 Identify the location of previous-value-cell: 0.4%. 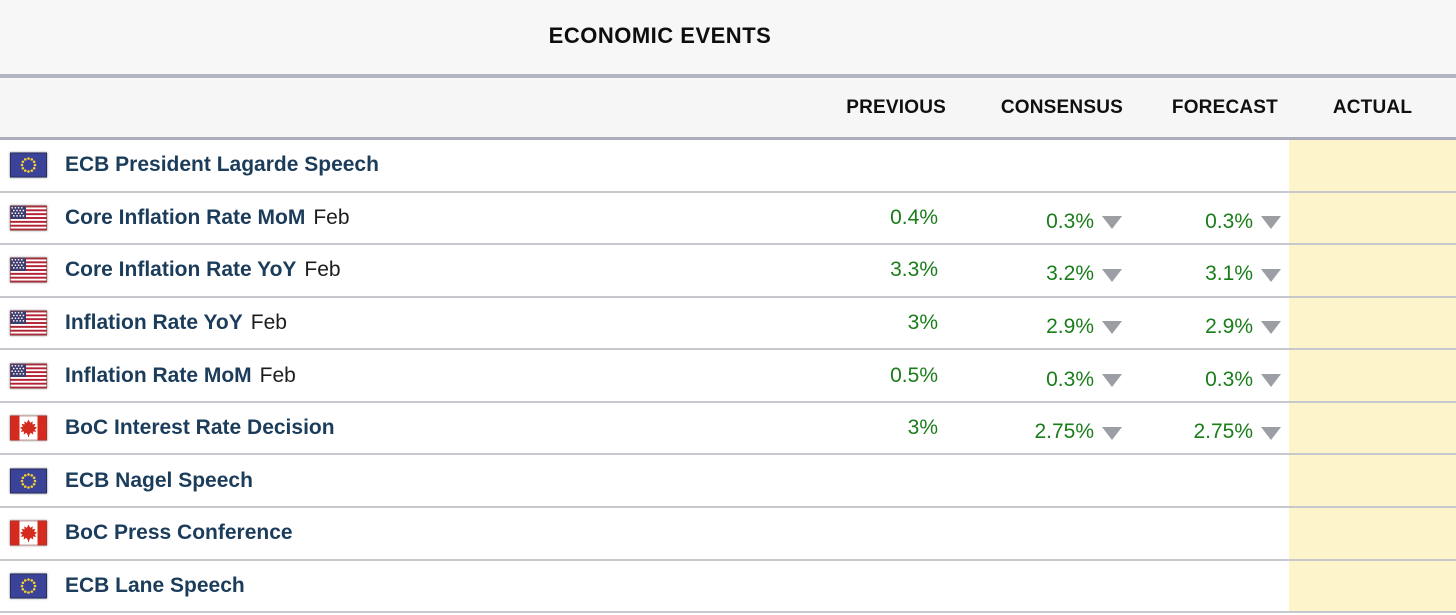
(819, 218).